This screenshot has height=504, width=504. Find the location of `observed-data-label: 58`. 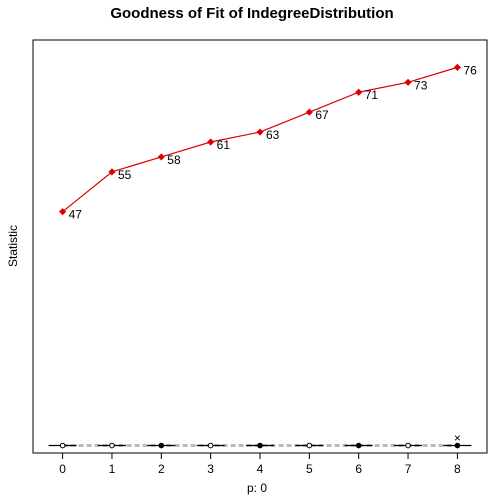

observed-data-label: 58 is located at coordinates (174, 160).